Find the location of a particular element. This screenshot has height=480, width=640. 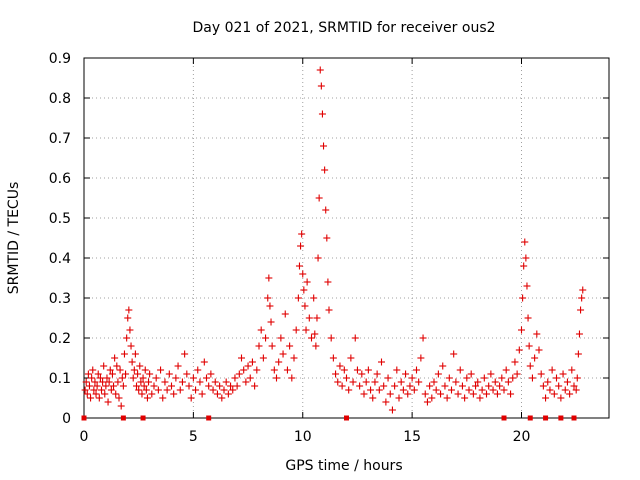

x-tick-label: 20 is located at coordinates (522, 437).